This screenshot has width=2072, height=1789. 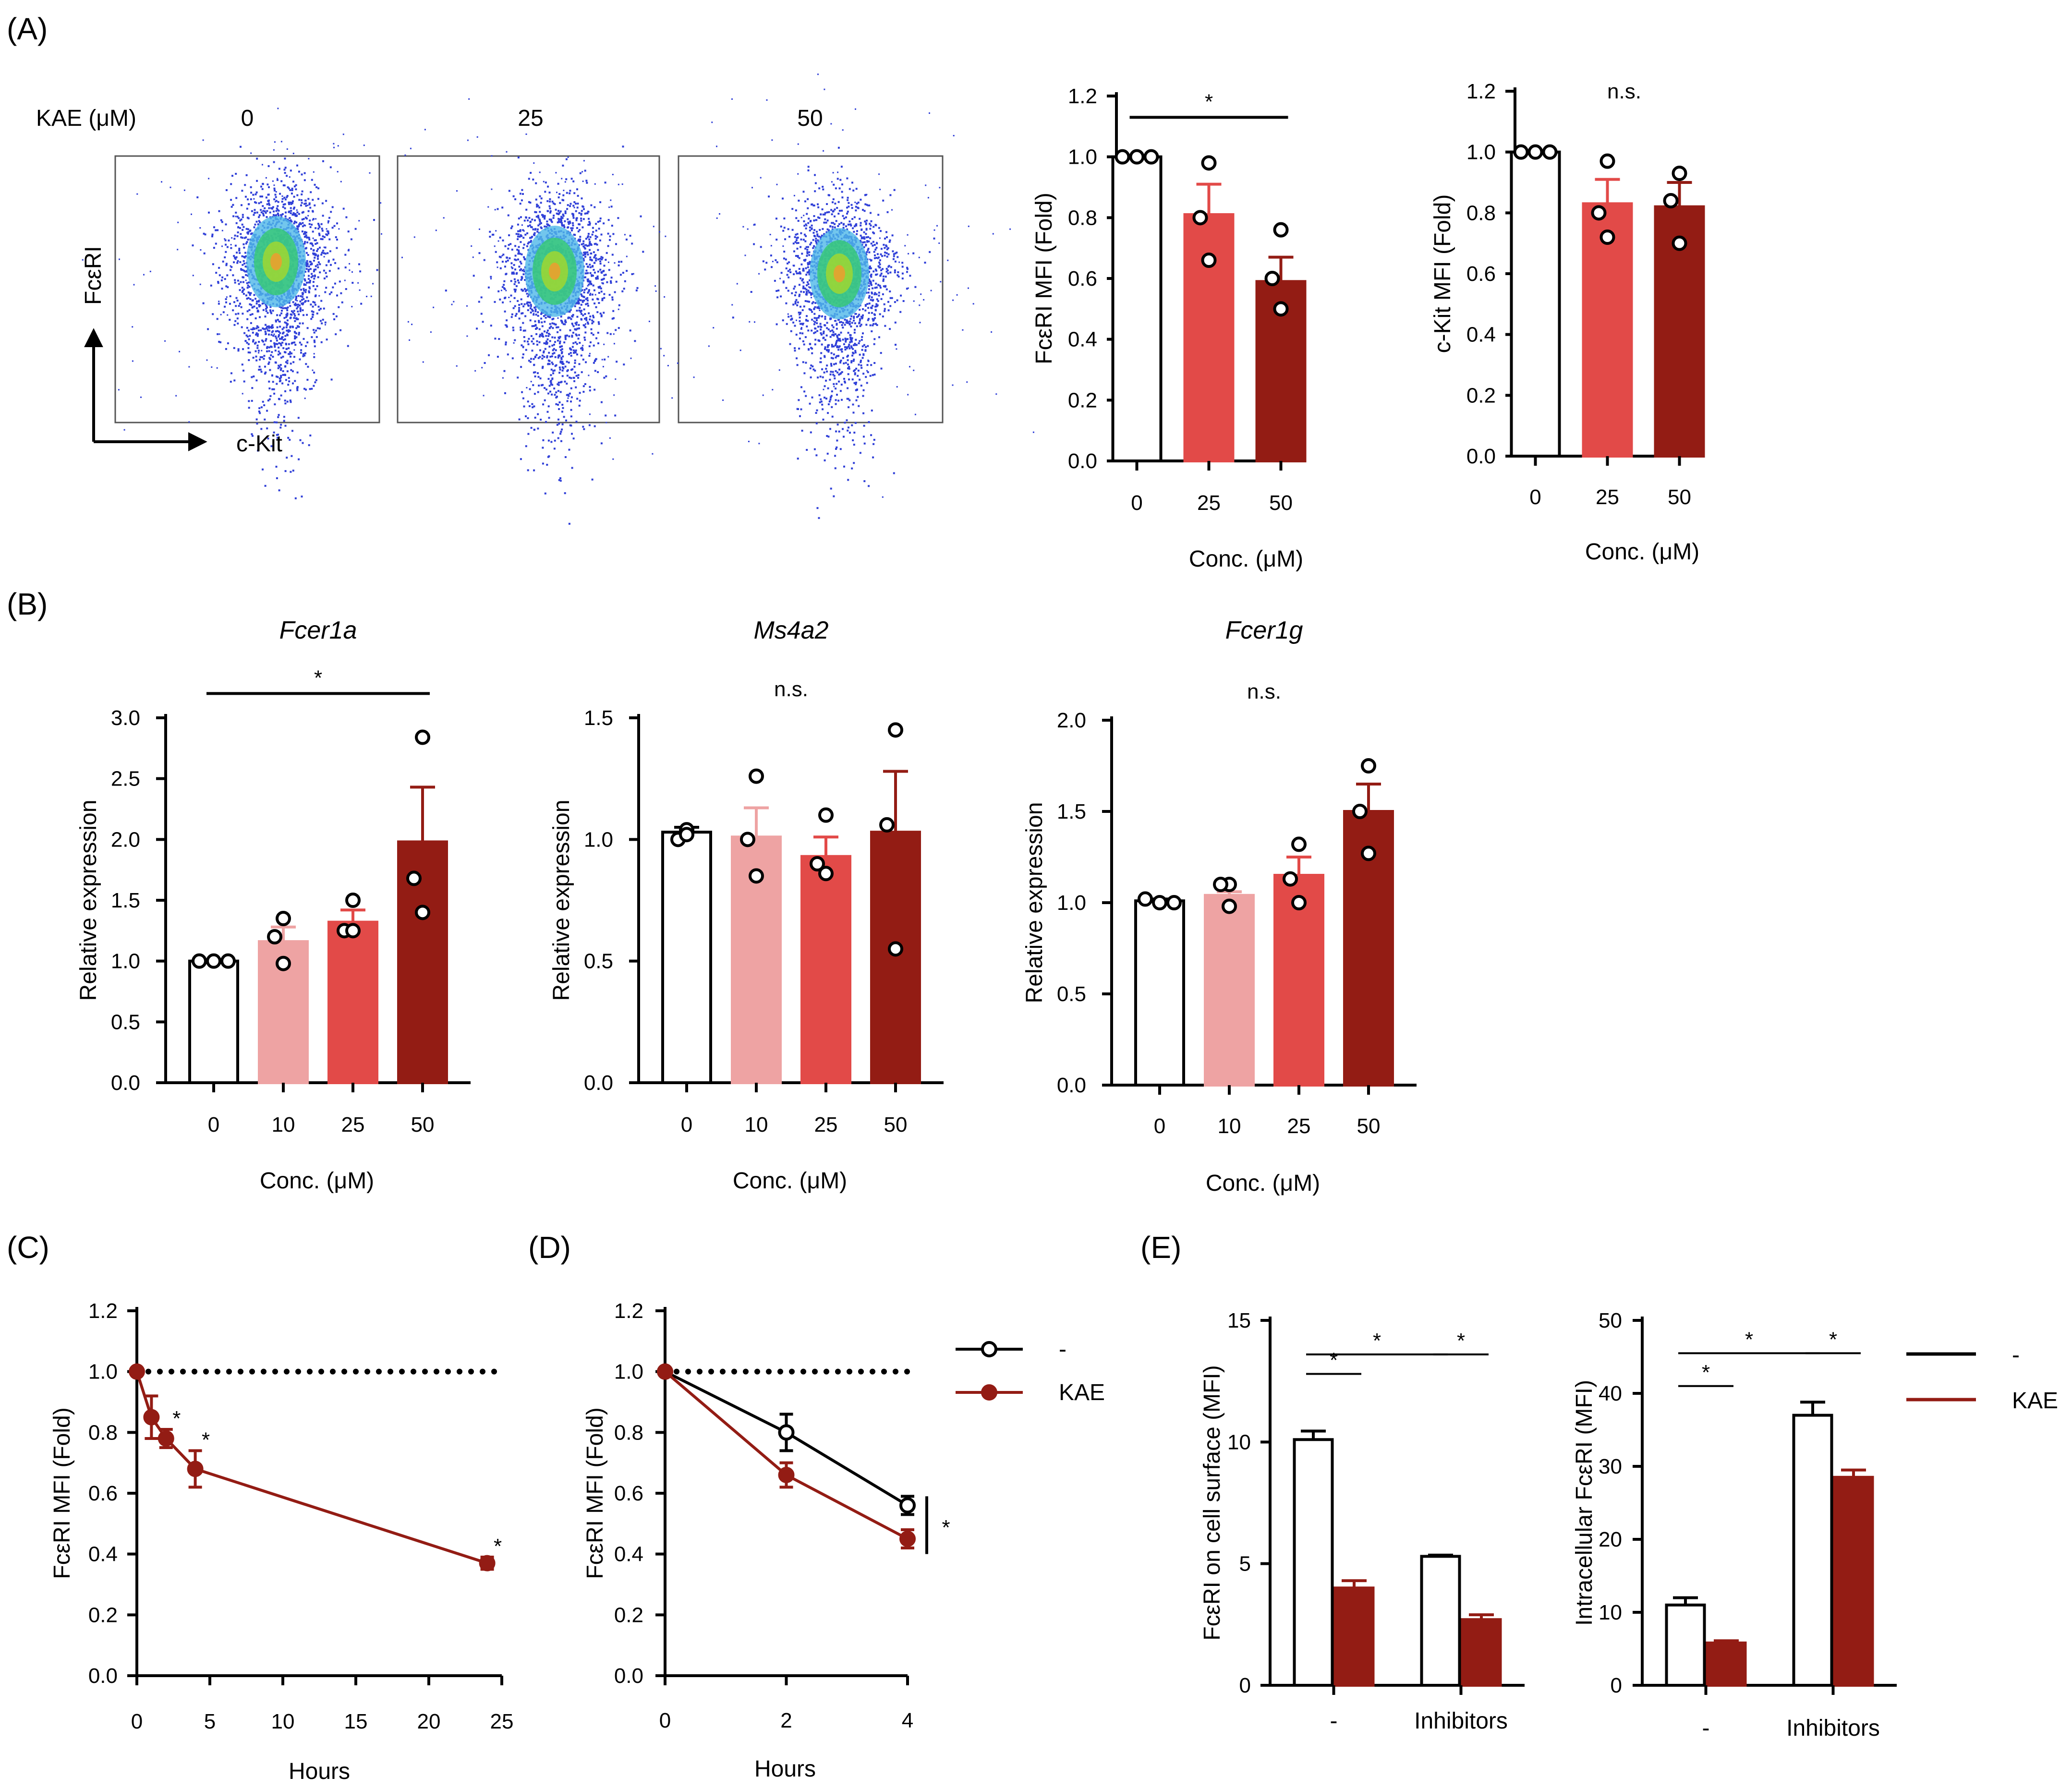 I want to click on y-tick-label: 0.2, so click(x=103, y=1615).